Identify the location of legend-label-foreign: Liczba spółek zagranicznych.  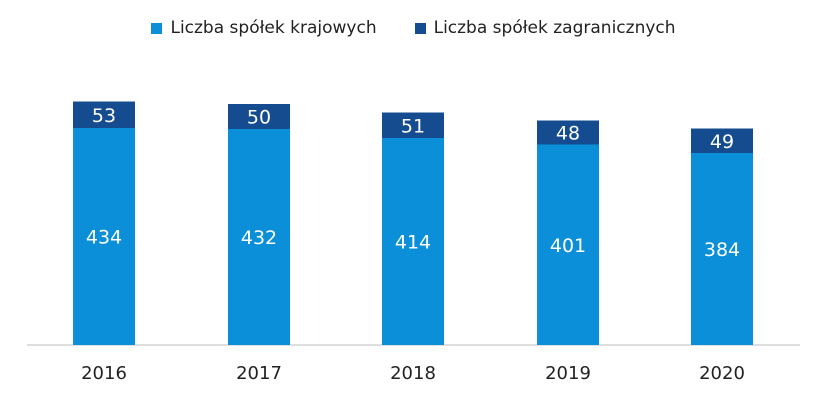
(554, 28).